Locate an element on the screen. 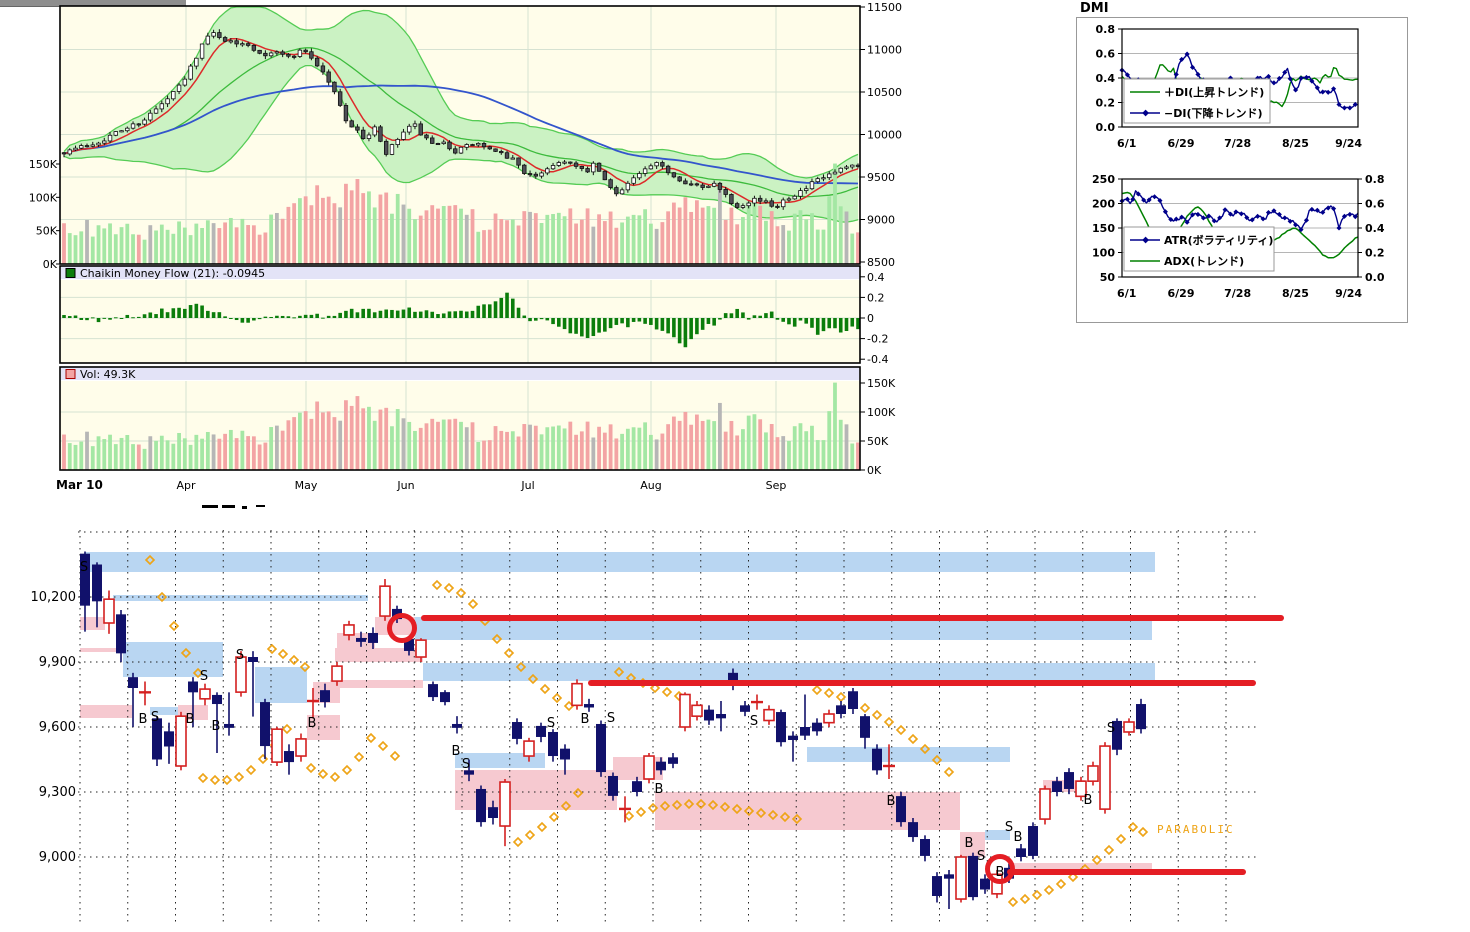 The image size is (1470, 932). candles-layer is located at coordinates (461, 119).